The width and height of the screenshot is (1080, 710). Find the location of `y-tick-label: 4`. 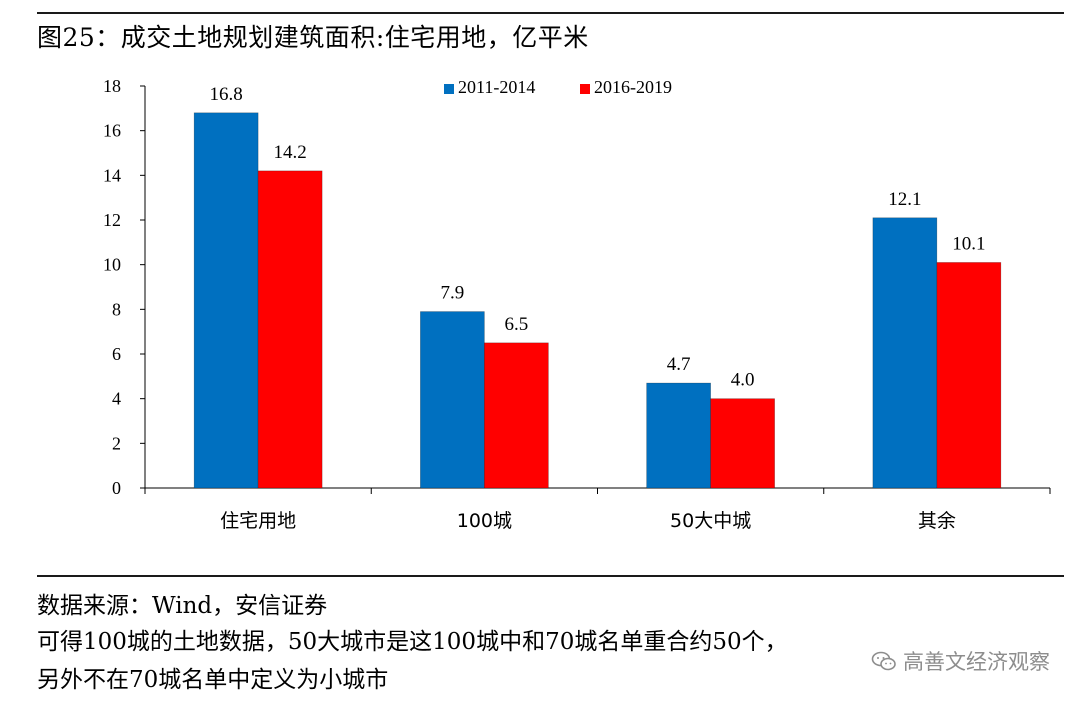

y-tick-label: 4 is located at coordinates (116, 399).